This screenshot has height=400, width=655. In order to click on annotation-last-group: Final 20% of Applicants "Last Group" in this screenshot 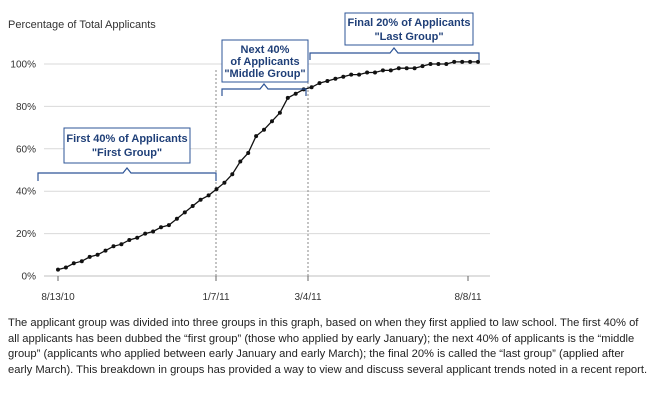, I will do `click(394, 36)`.